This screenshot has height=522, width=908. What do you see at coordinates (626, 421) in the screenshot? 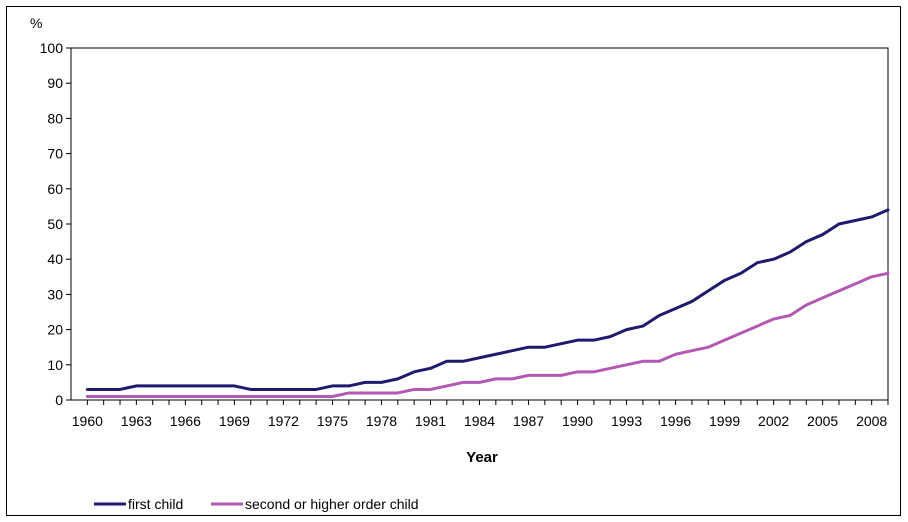
I see `x-tick-label: 1993` at bounding box center [626, 421].